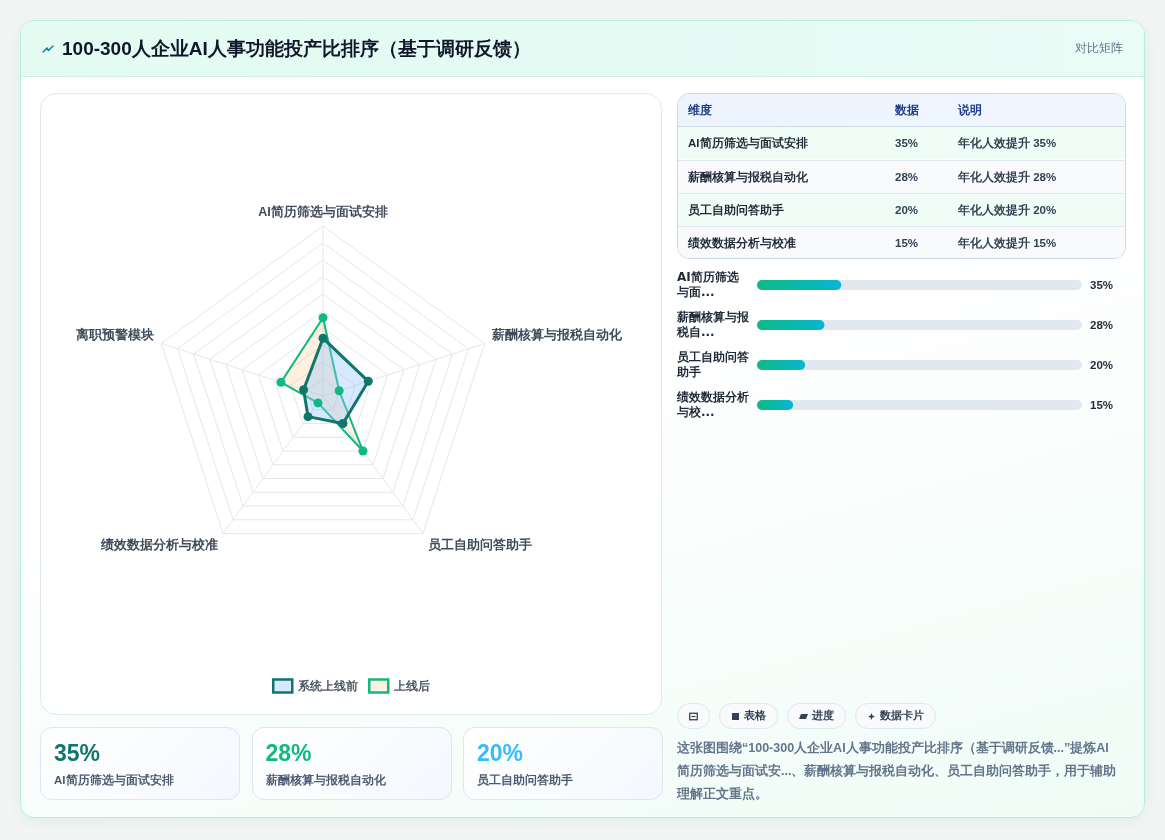  I want to click on text: 年化人效提升 15%, so click(1007, 243).